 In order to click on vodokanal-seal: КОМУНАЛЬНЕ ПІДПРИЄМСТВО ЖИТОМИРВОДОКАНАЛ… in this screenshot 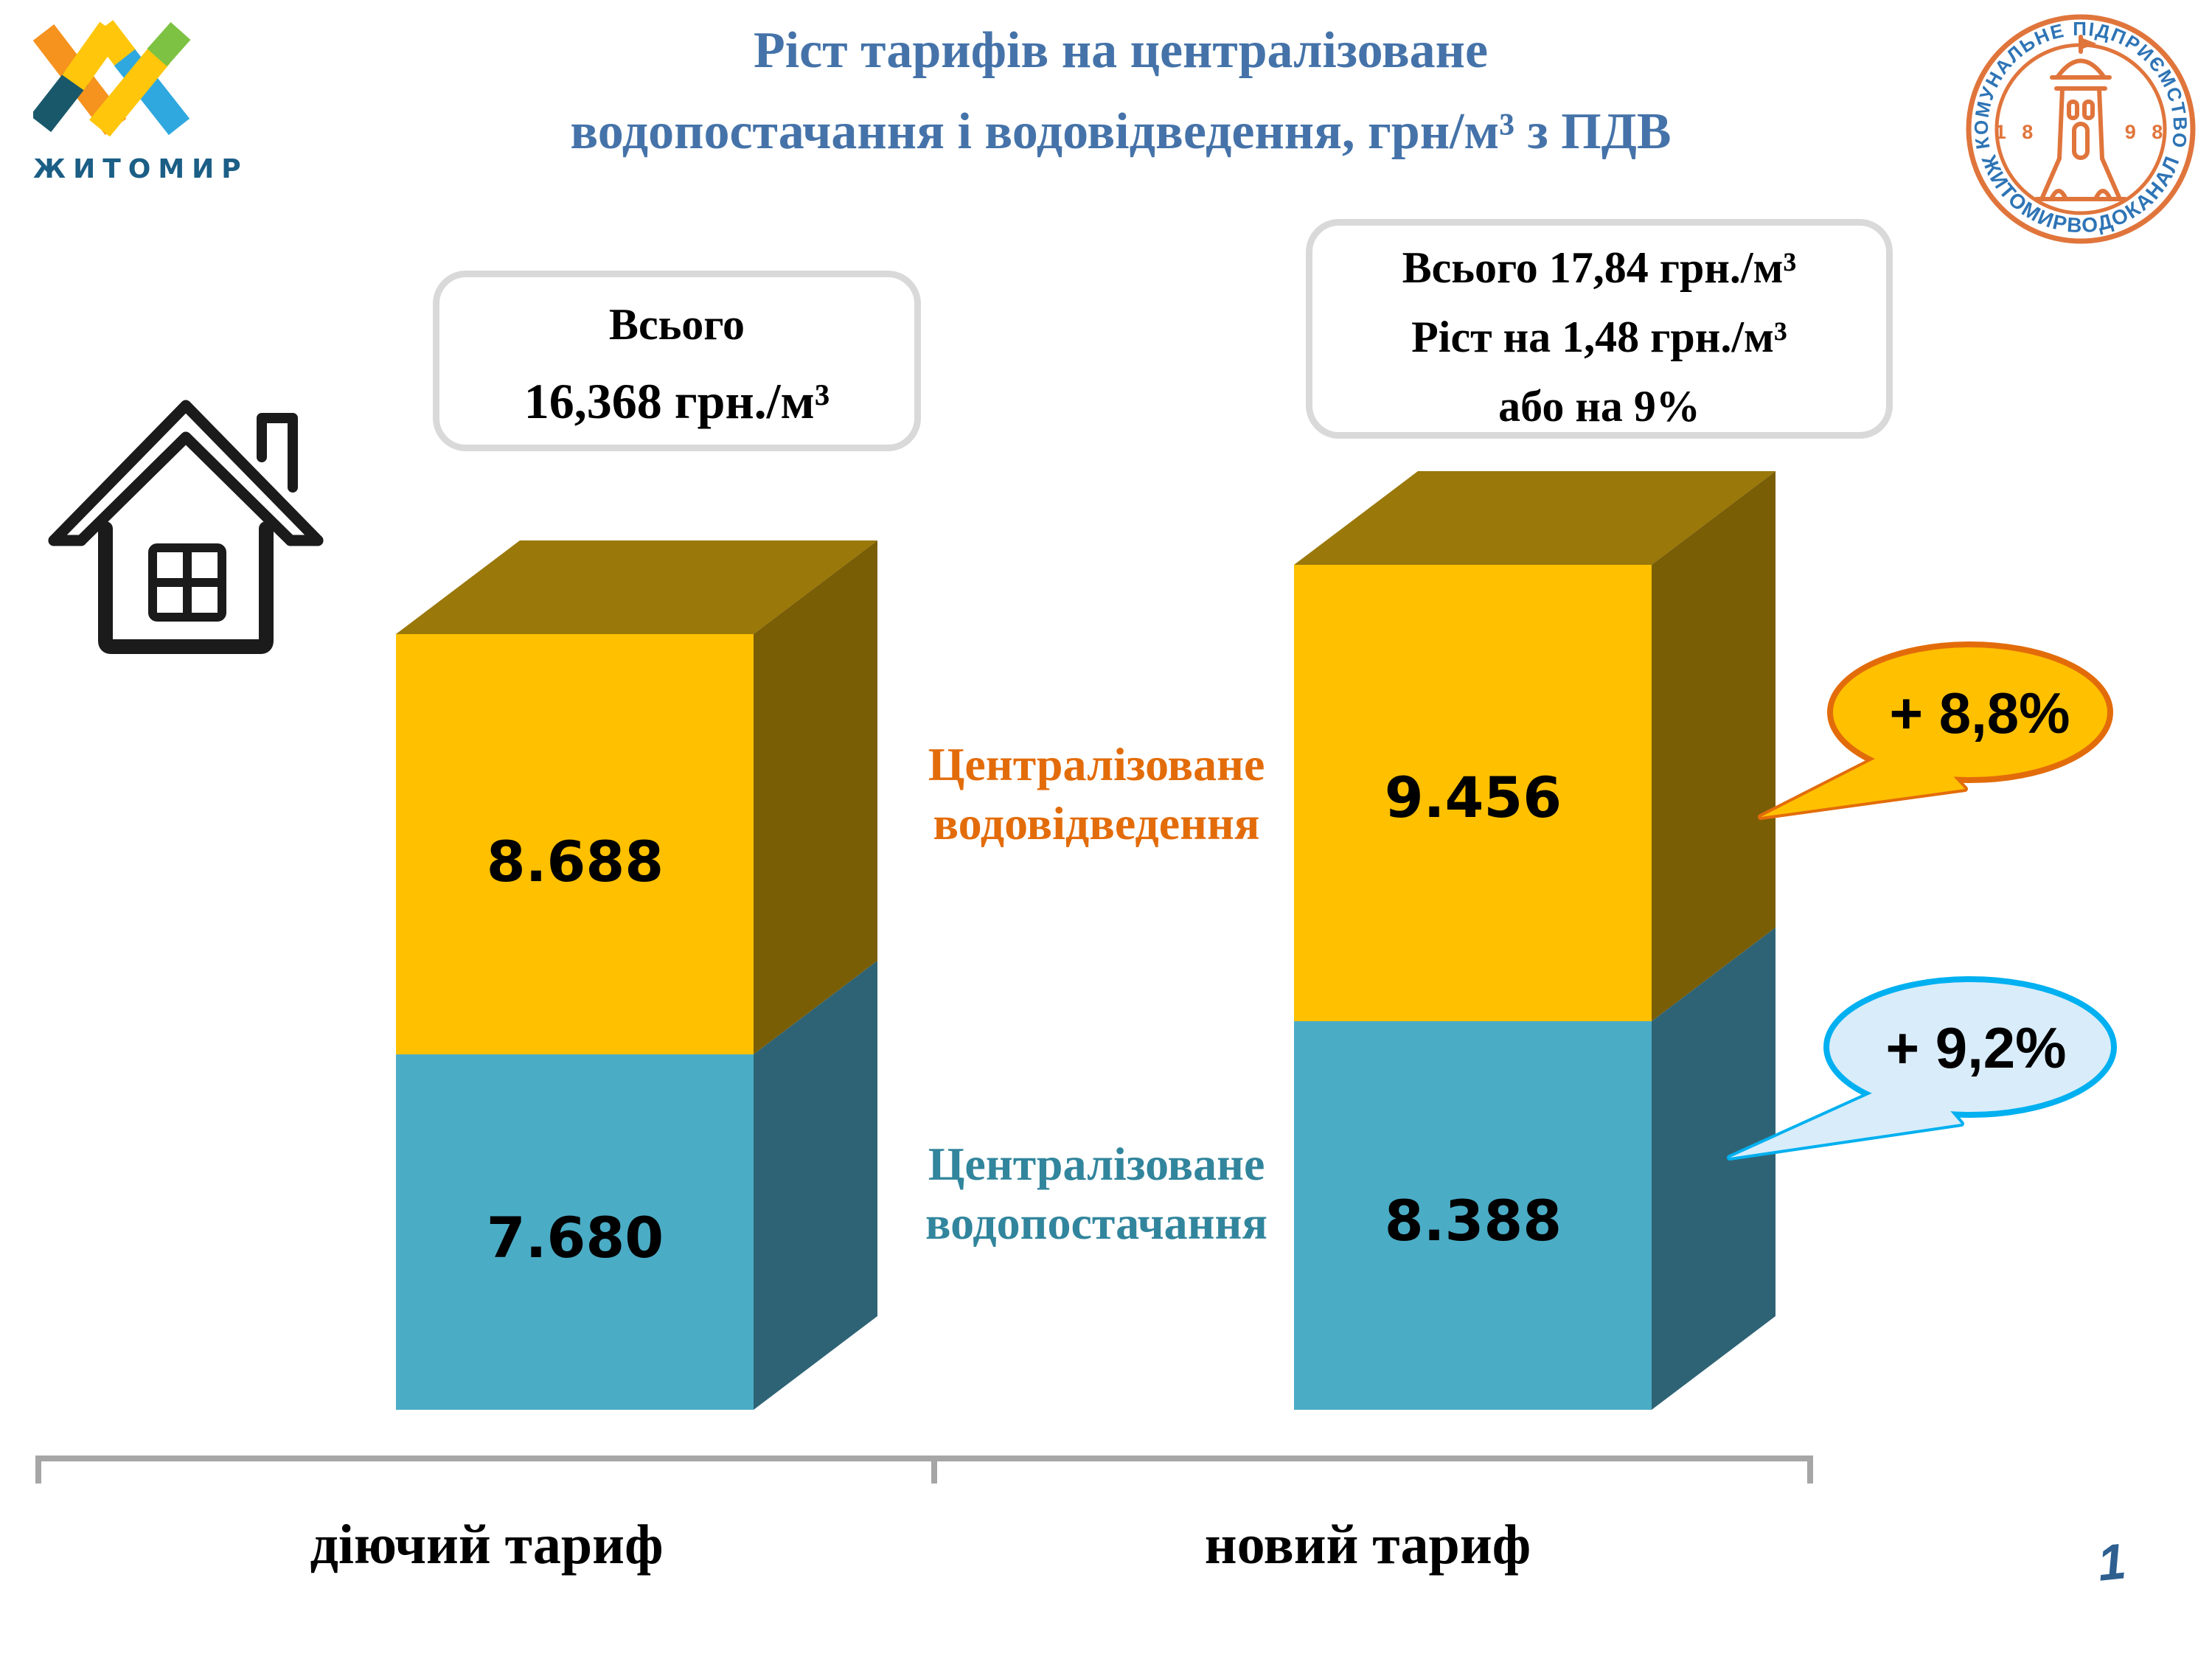, I will do `click(2081, 129)`.